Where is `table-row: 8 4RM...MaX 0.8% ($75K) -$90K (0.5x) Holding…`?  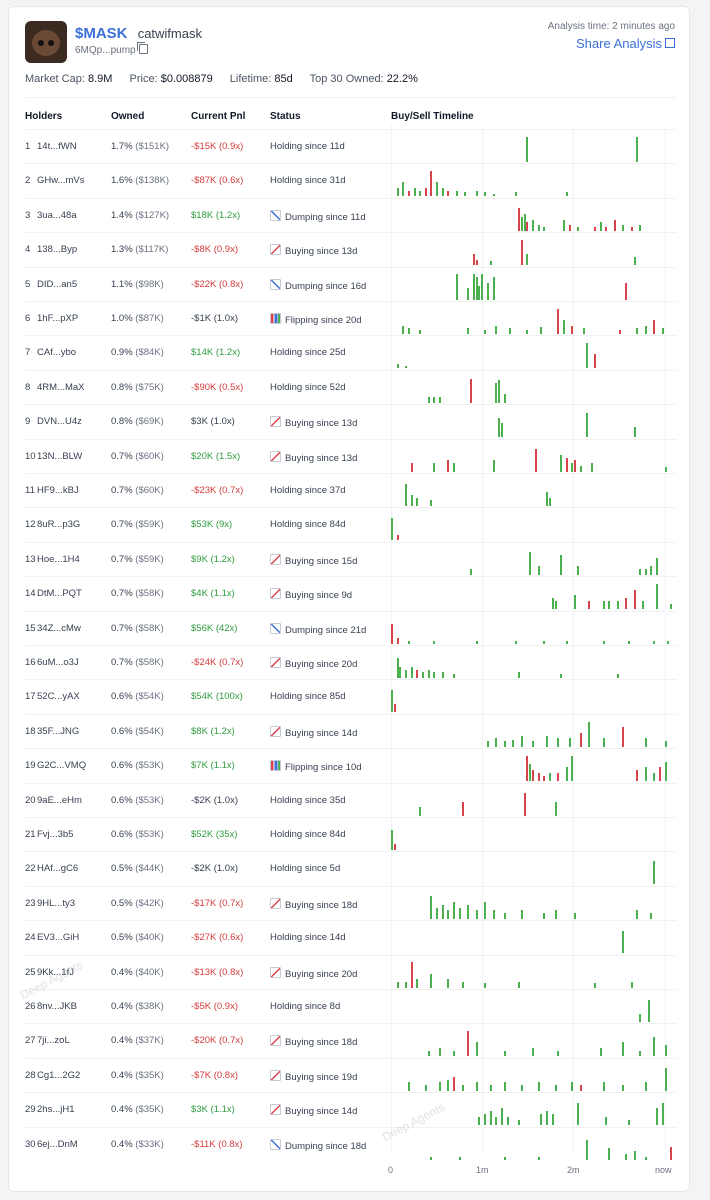
table-row: 8 4RM...MaX 0.8% ($75K) -$90K (0.5x) Holding… is located at coordinates (351, 386).